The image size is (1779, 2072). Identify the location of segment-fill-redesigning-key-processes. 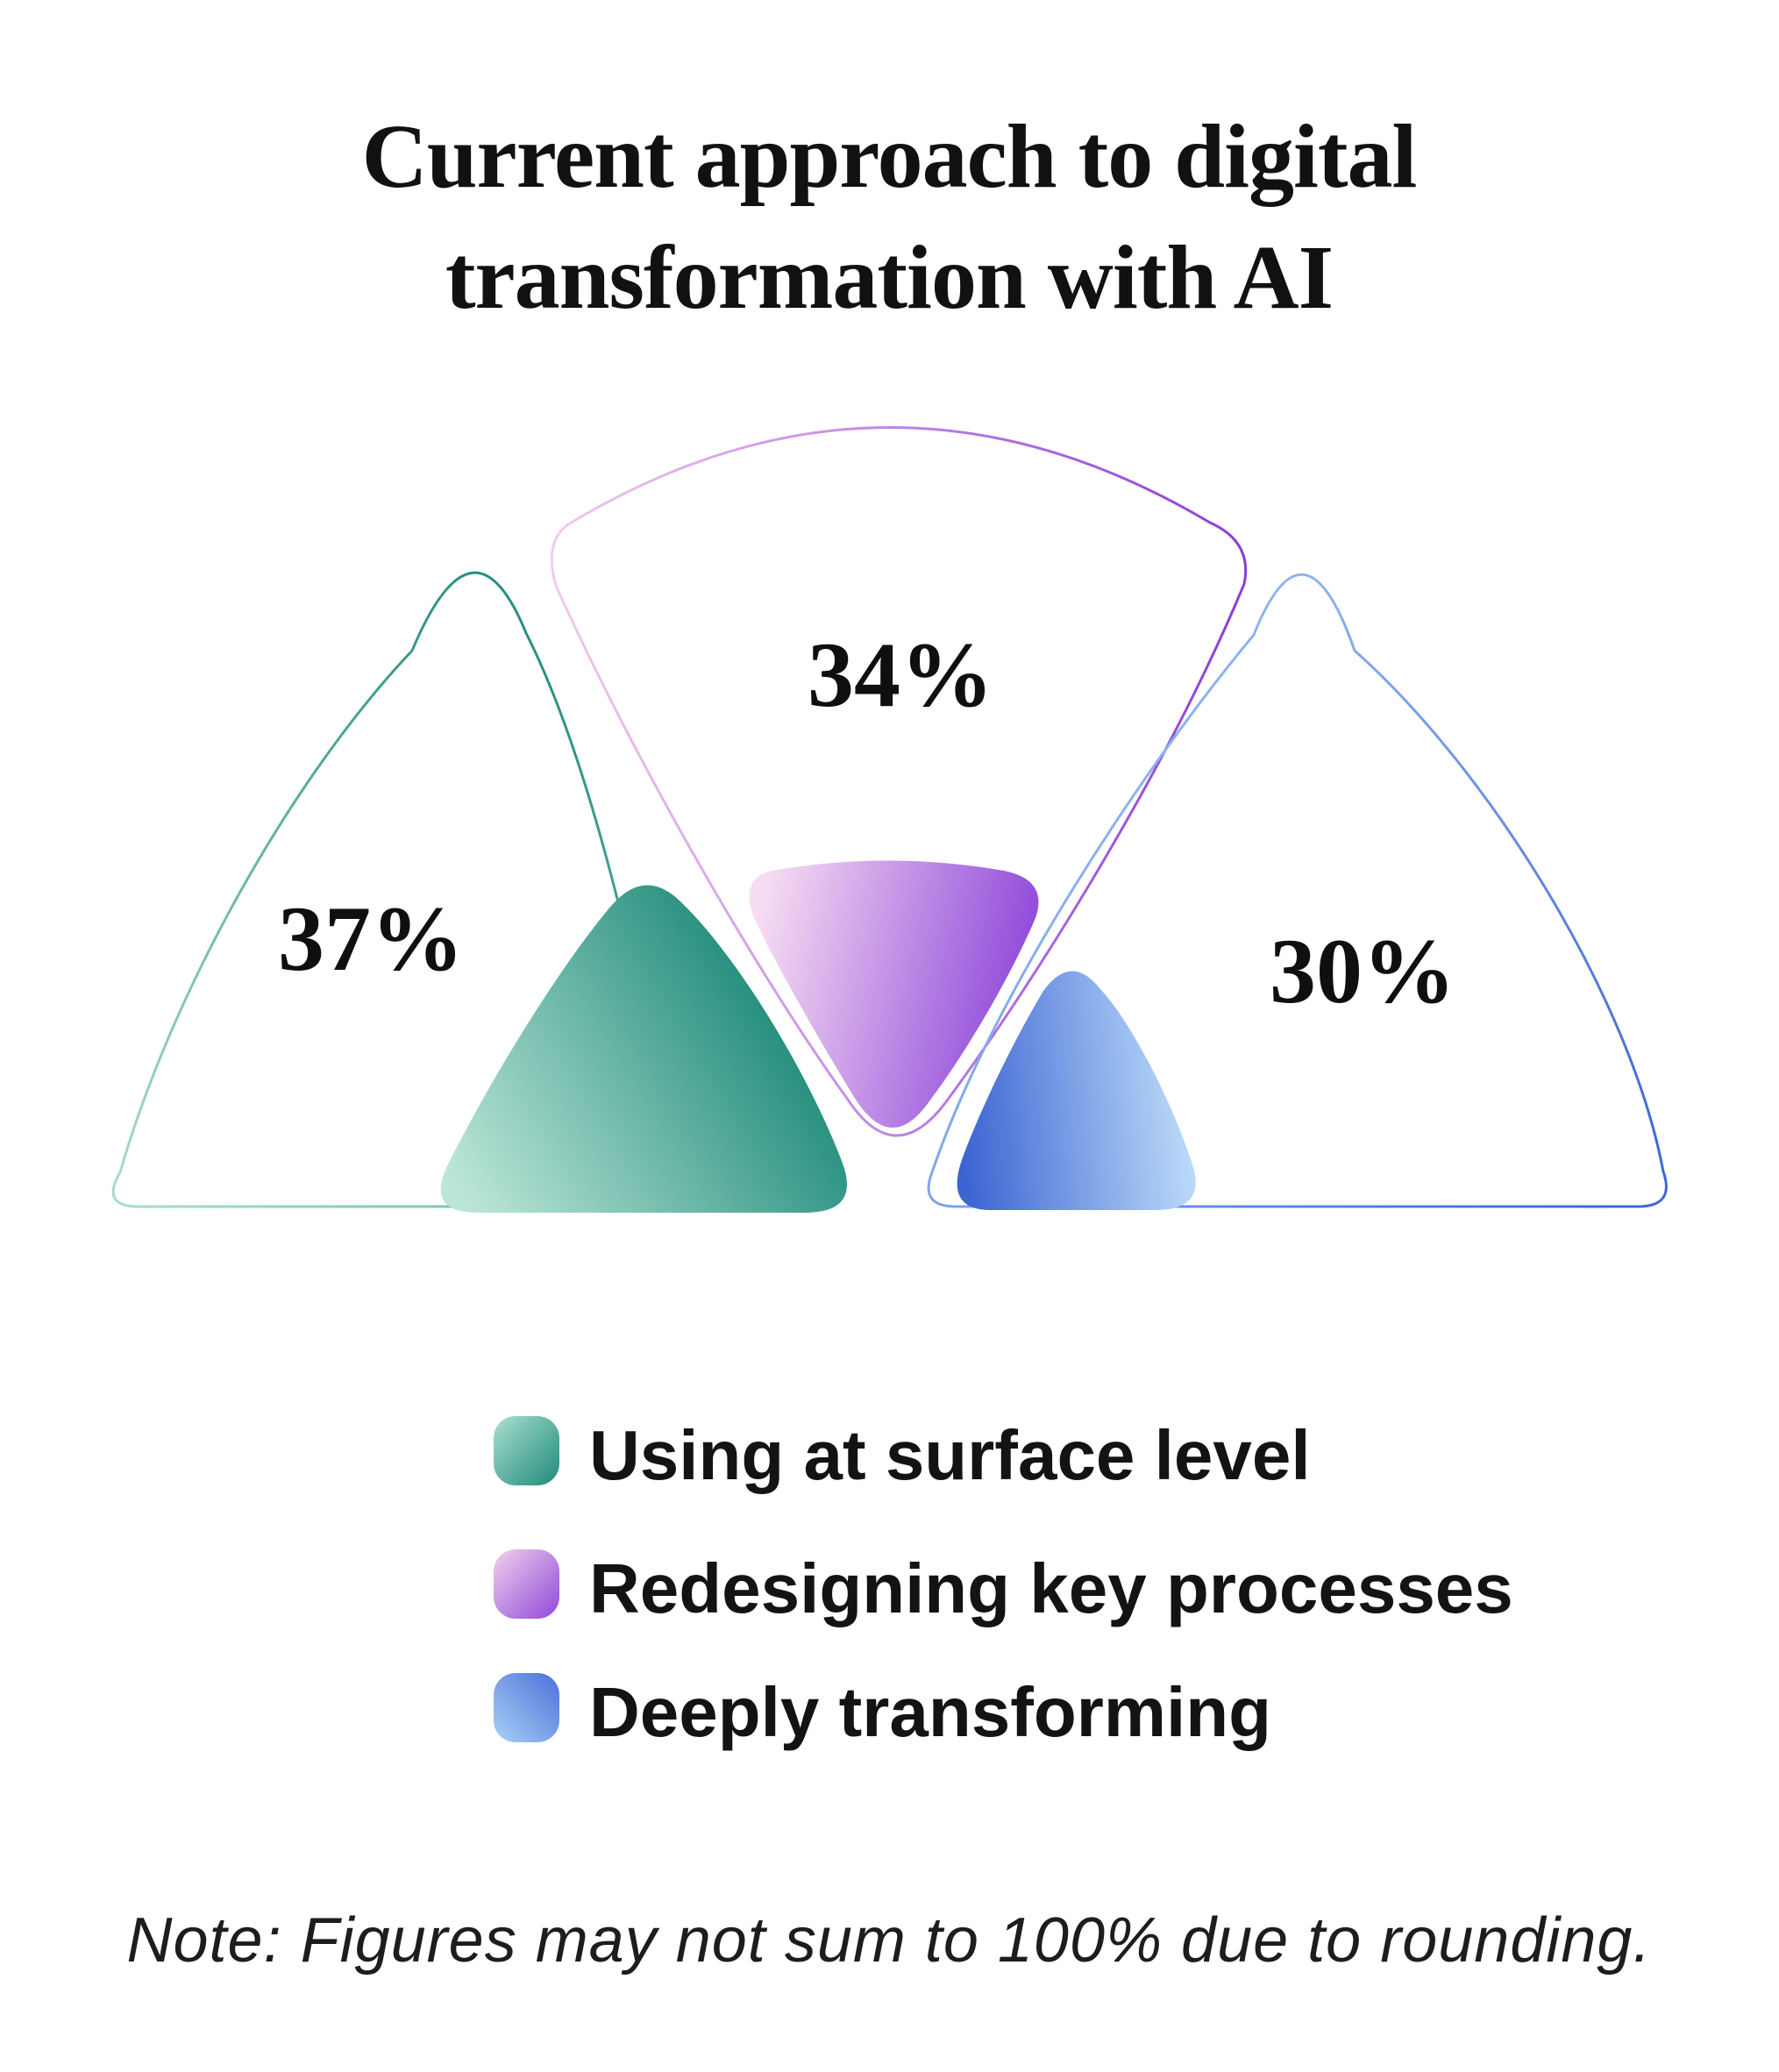
(894, 994).